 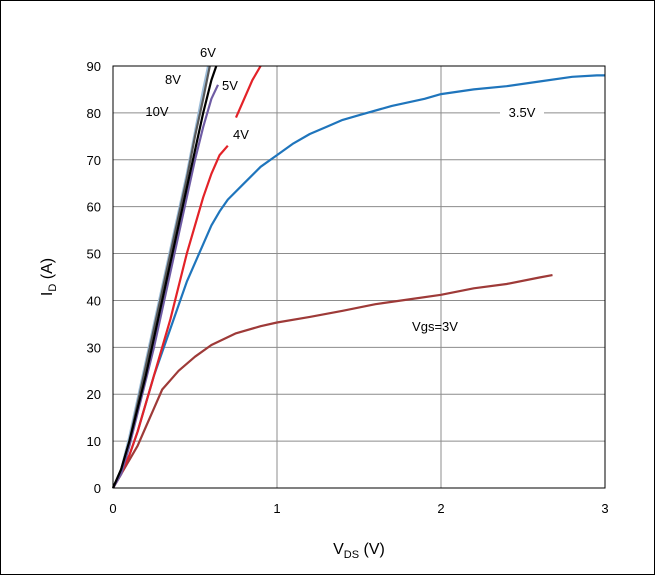 What do you see at coordinates (170, 316) in the screenshot?
I see `series-line-4v` at bounding box center [170, 316].